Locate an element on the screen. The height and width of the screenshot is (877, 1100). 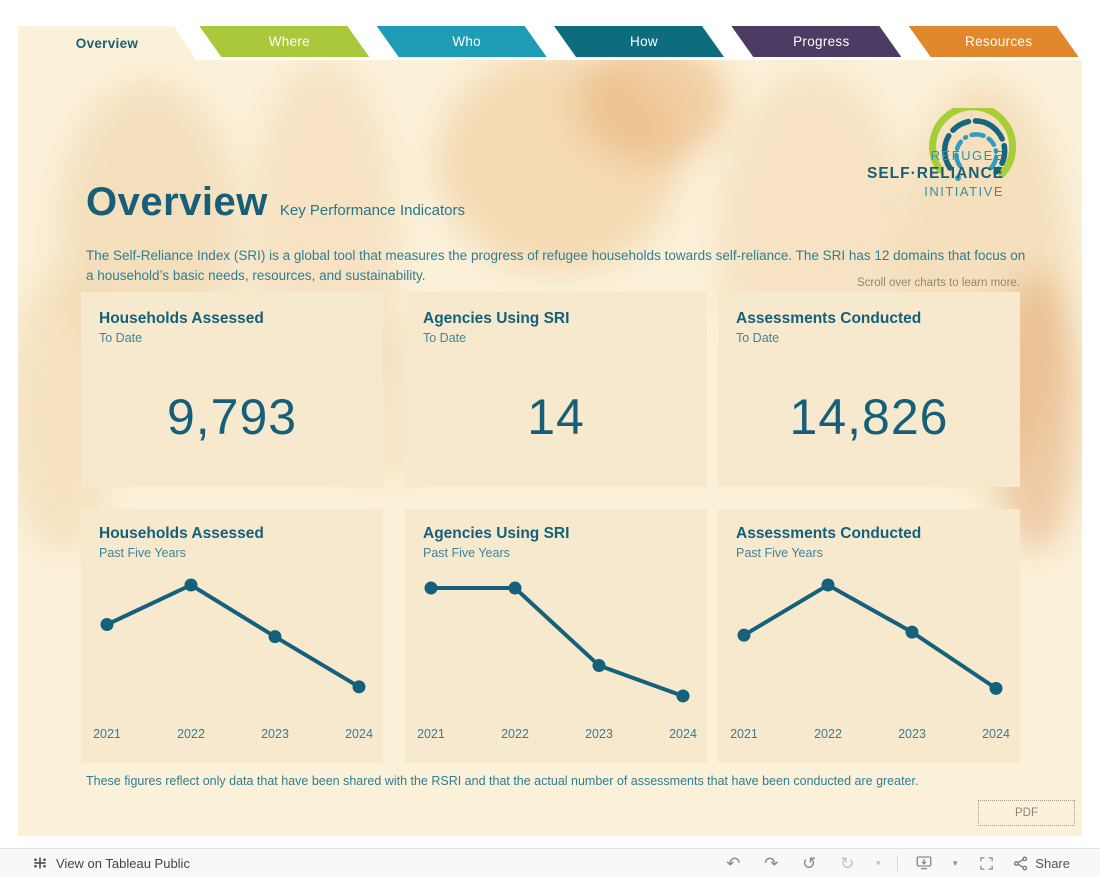
chart-title: Agencies Using SRI is located at coordinates (496, 533).